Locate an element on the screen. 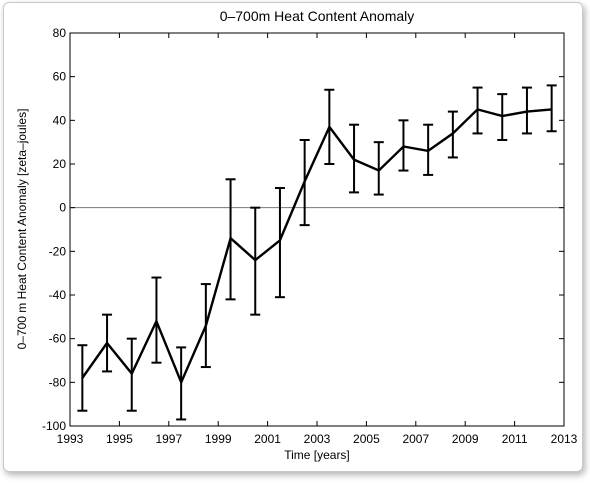  y-tick-label: 0 is located at coordinates (62, 208).